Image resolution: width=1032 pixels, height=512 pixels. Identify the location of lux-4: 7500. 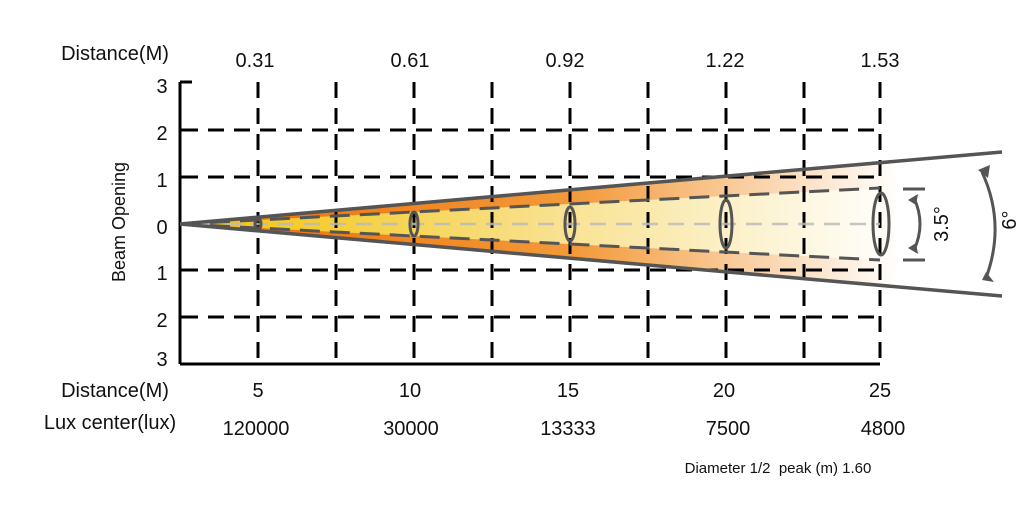
(728, 429).